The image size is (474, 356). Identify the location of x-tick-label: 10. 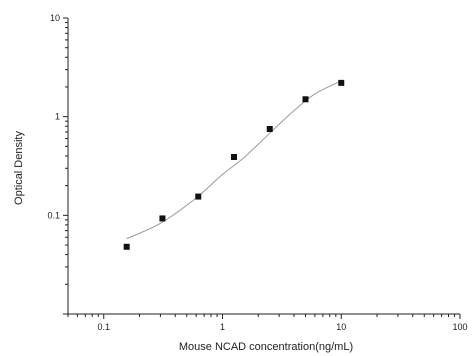
(341, 327).